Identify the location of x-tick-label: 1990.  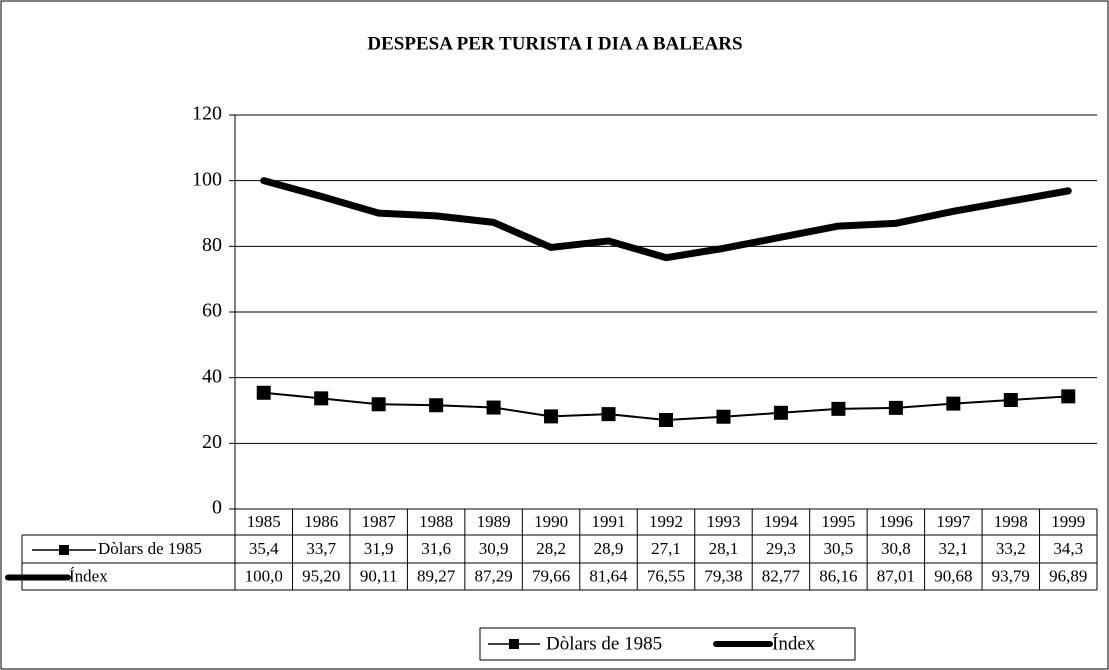
(551, 521).